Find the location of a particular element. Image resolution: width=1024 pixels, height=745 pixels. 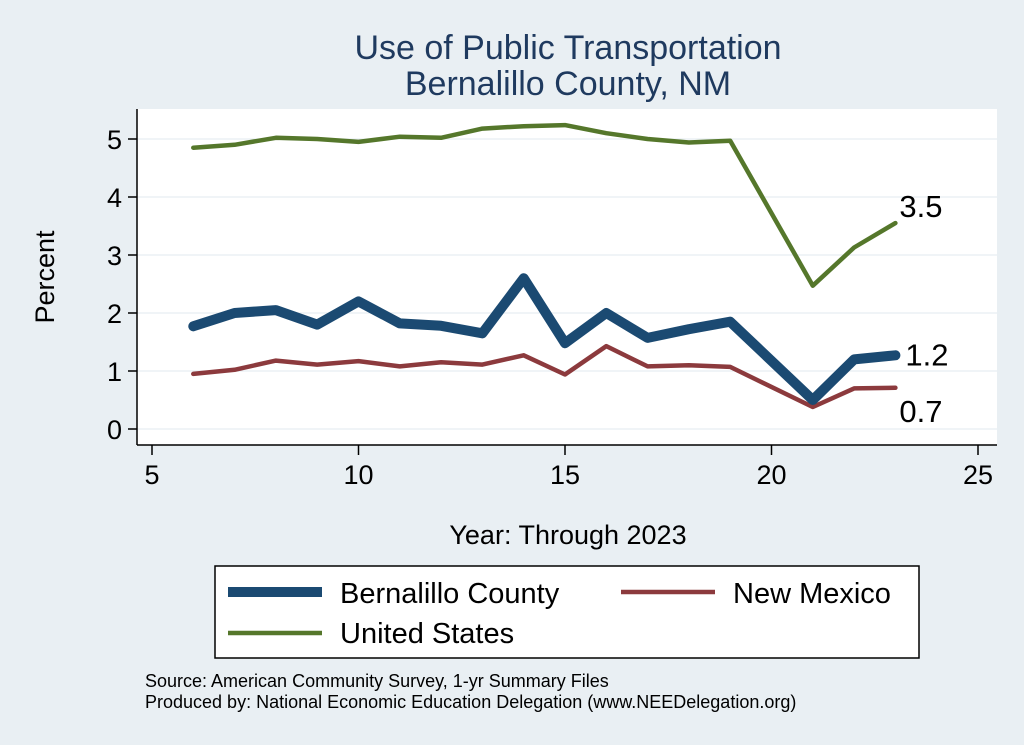

x-tick-label-15: 15 is located at coordinates (565, 475).